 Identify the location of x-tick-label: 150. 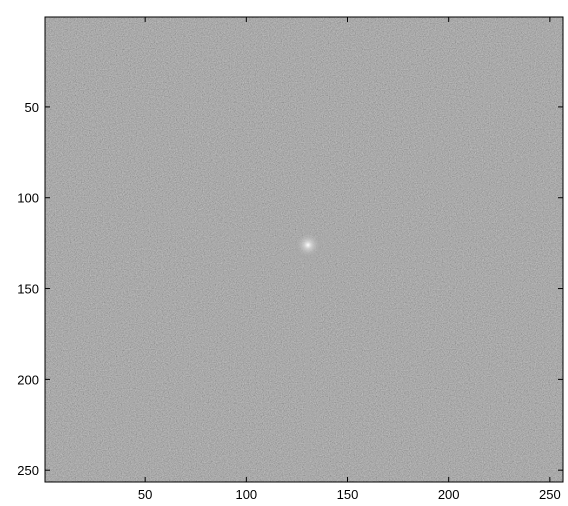
(348, 494).